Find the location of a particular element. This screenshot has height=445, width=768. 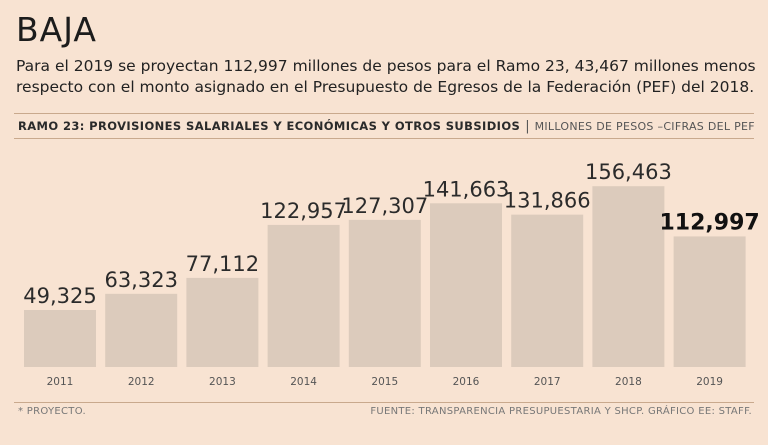

year-label-2017: 2017 is located at coordinates (547, 382).